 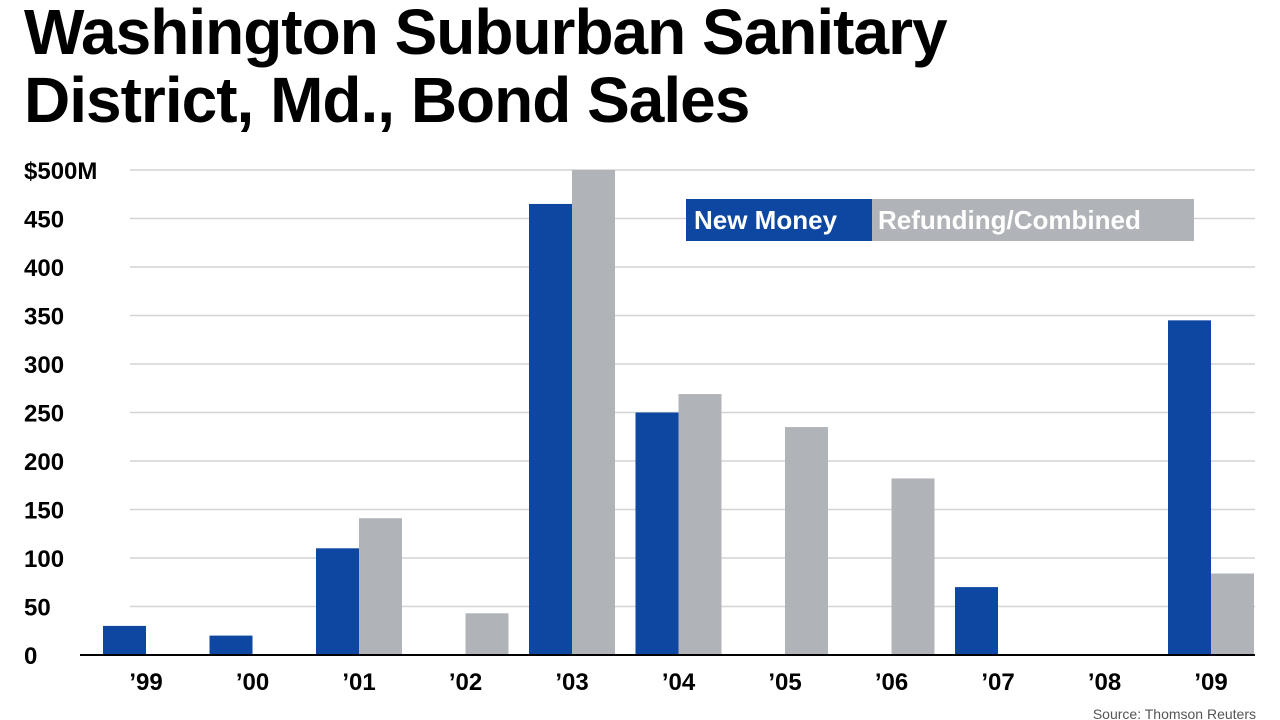 I want to click on y-tick-label: 350, so click(x=44, y=317).